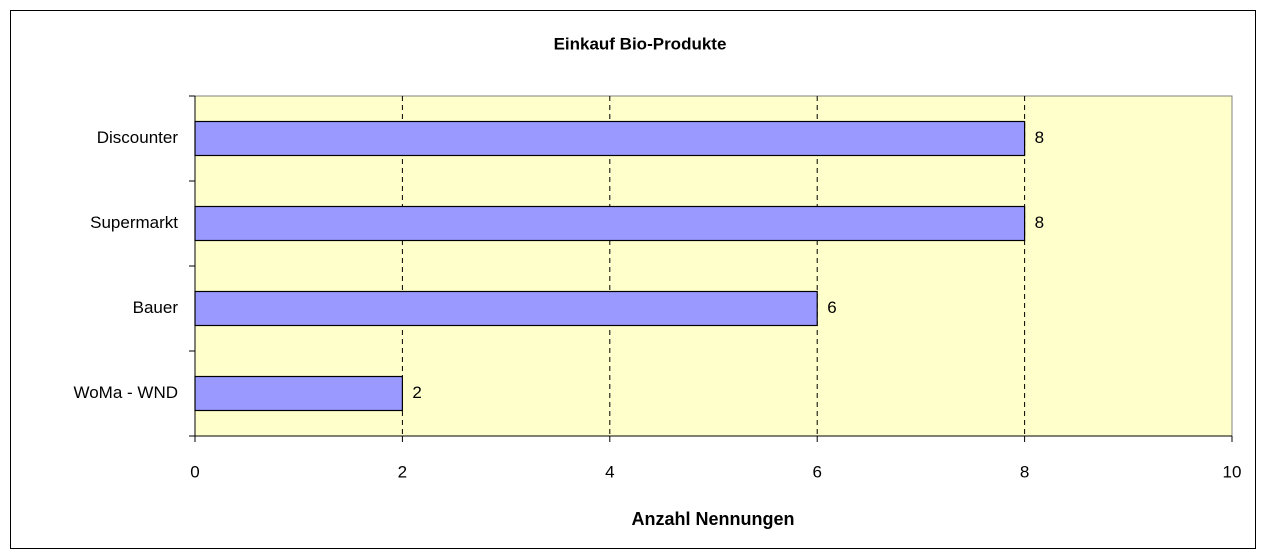 The width and height of the screenshot is (1267, 553). I want to click on y-tick-label: Discounter, so click(138, 137).